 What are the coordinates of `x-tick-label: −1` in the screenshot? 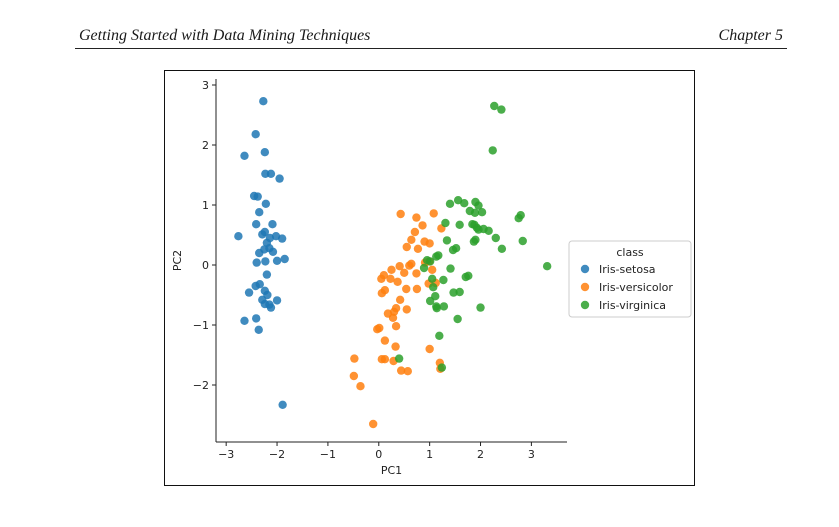 It's located at (328, 454).